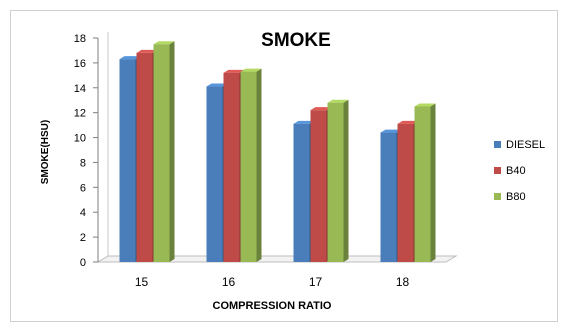 The width and height of the screenshot is (565, 328). I want to click on legend-label: DIESEL, so click(525, 145).